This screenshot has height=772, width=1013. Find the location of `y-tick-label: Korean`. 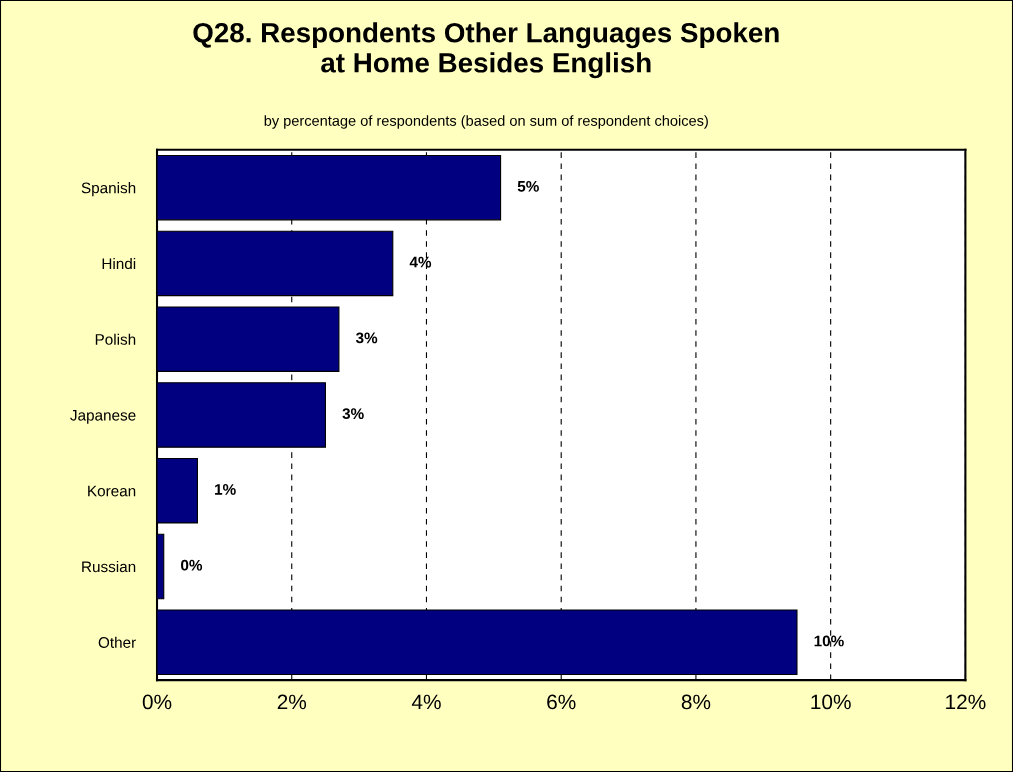

y-tick-label: Korean is located at coordinates (112, 491).